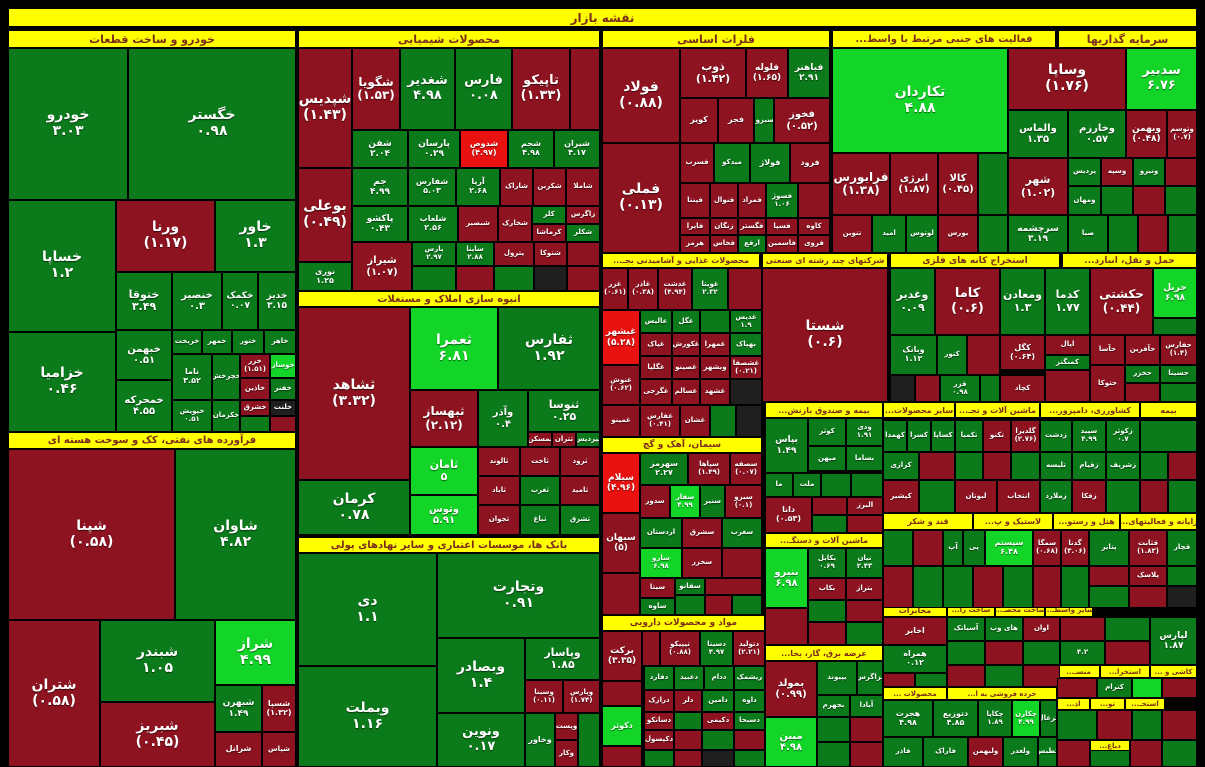 The height and width of the screenshot is (767, 1205). Describe the element at coordinates (685, 501) in the screenshot. I see `treemap-tile: سفار ۴.۹۹` at that location.